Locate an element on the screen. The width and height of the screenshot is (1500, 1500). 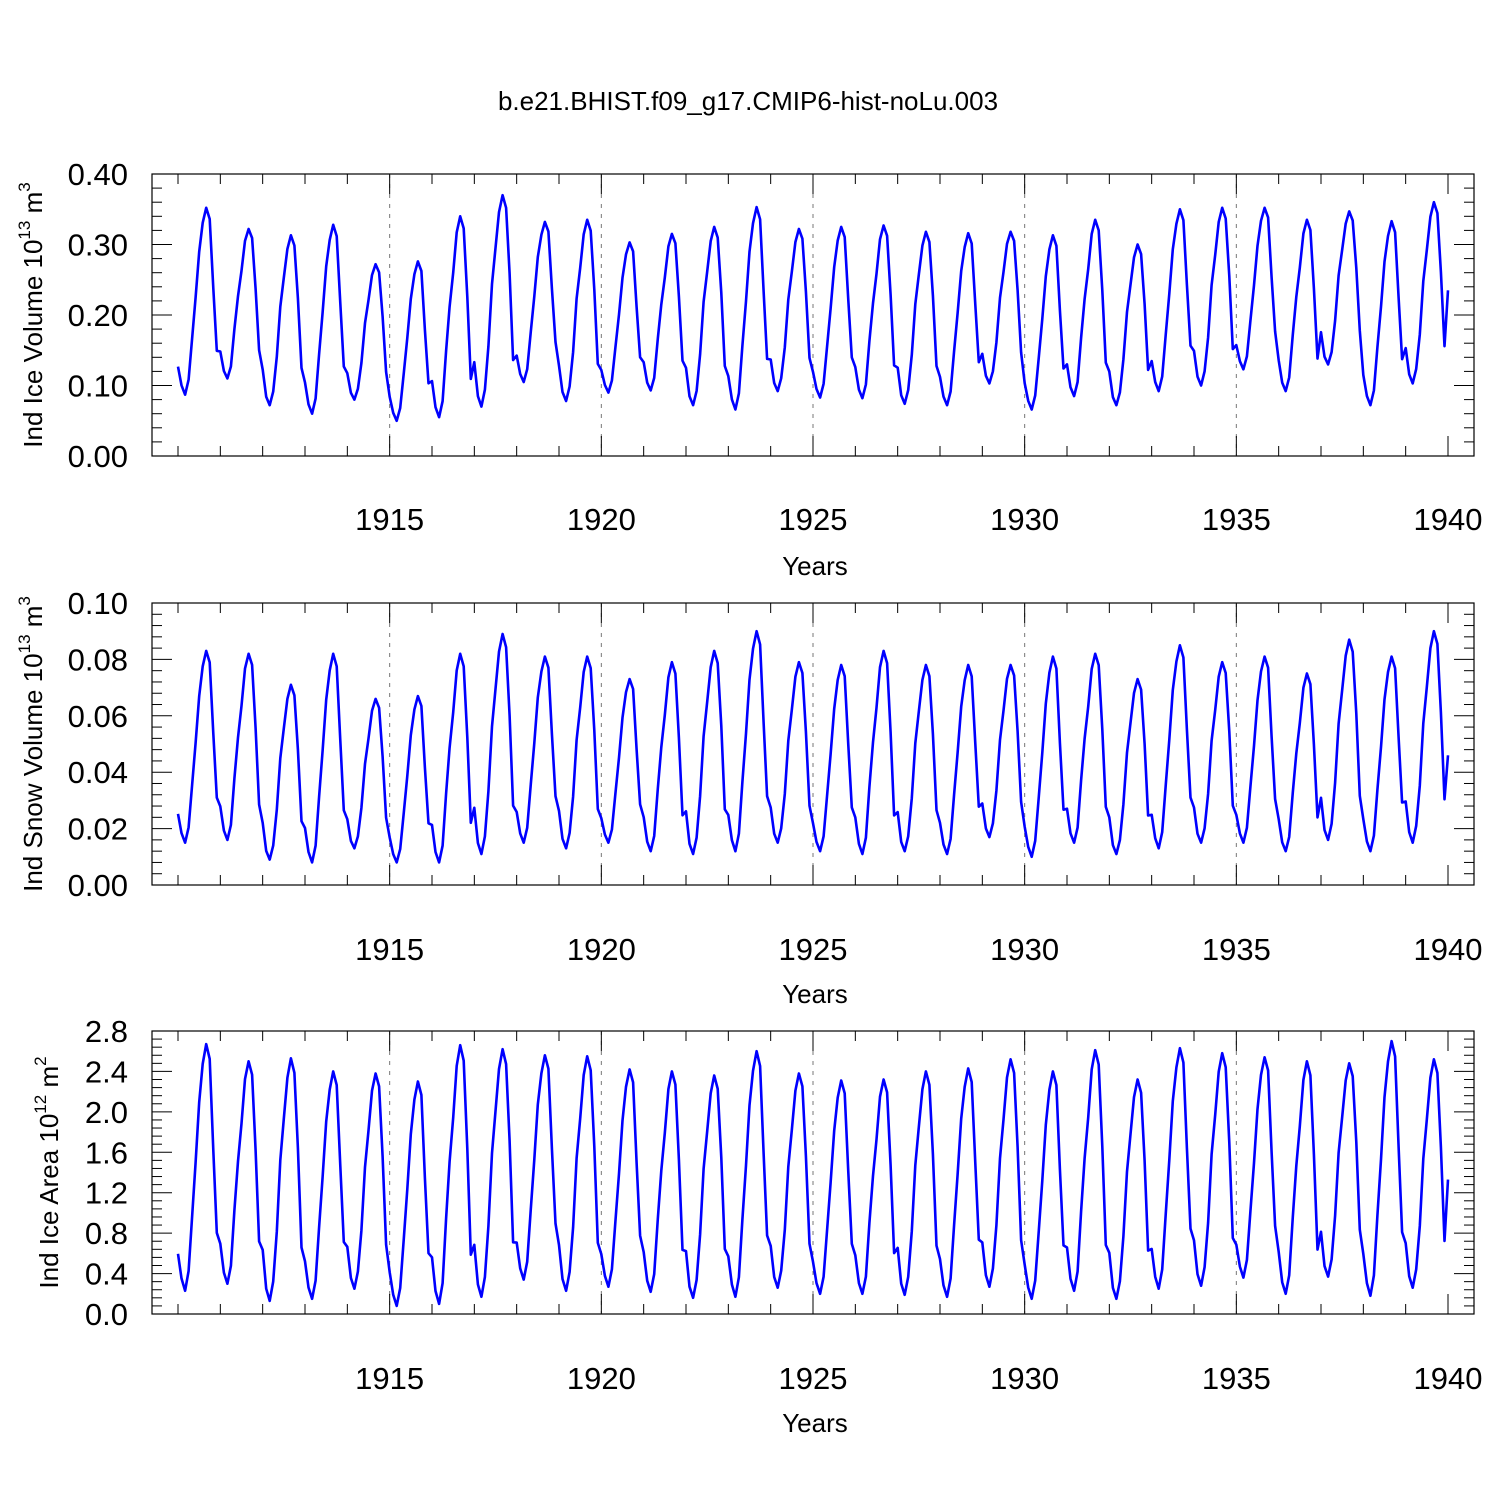
y-tick-label: 0.02 is located at coordinates (98, 829).